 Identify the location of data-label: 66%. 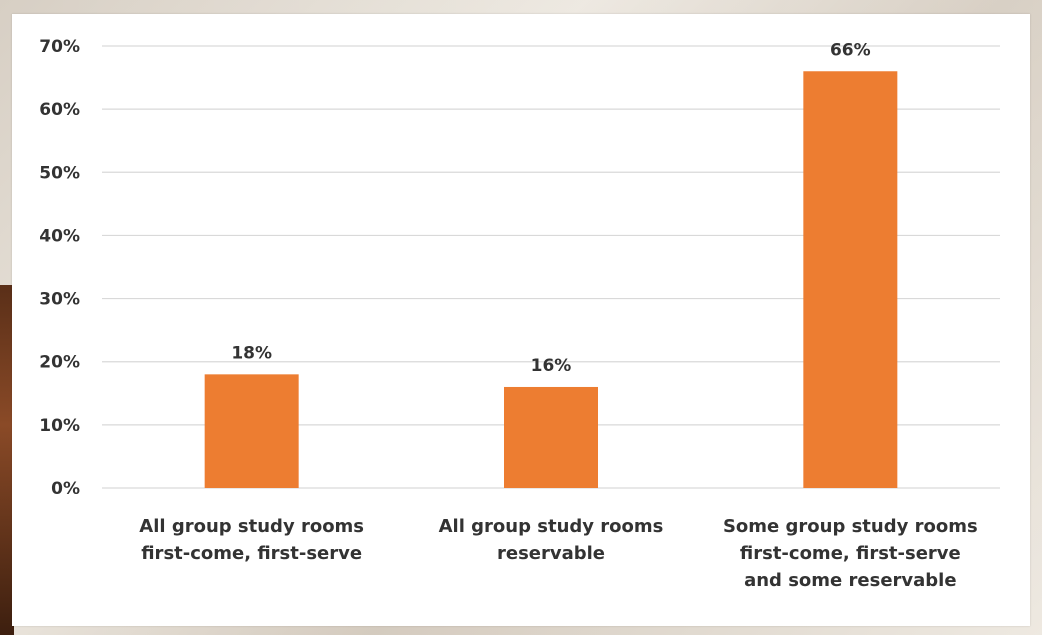
(850, 50).